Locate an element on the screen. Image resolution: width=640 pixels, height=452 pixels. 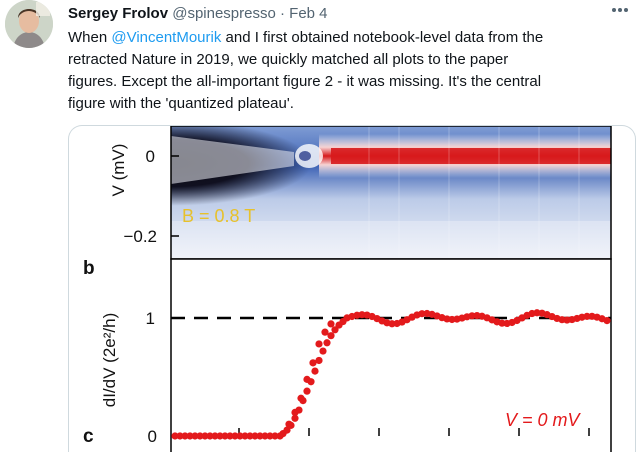
avatar-photo is located at coordinates (29, 24).